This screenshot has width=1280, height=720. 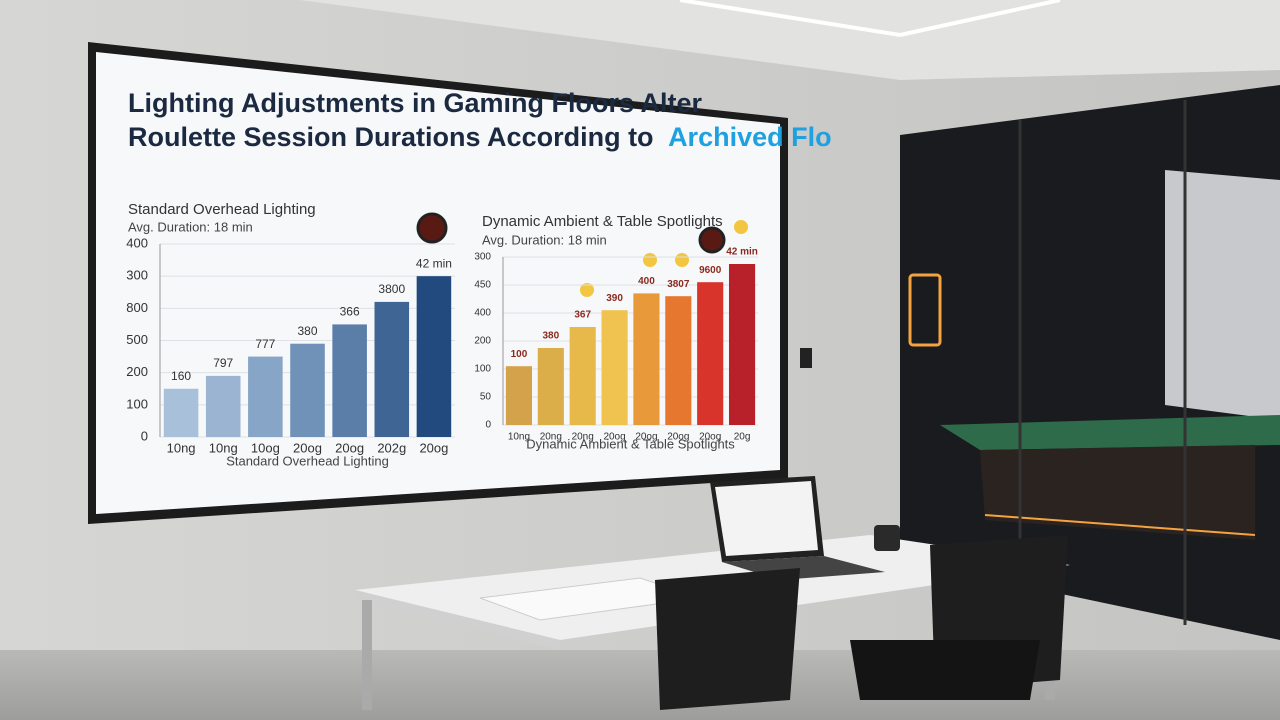 What do you see at coordinates (602, 221) in the screenshot?
I see `chart-title: Dynamic Ambient & Table Spotlights` at bounding box center [602, 221].